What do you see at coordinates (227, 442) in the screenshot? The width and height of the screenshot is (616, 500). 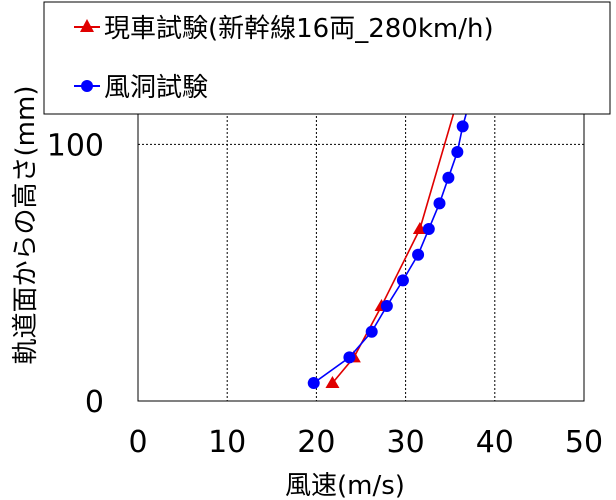 I see `x-tick-label: 10` at bounding box center [227, 442].